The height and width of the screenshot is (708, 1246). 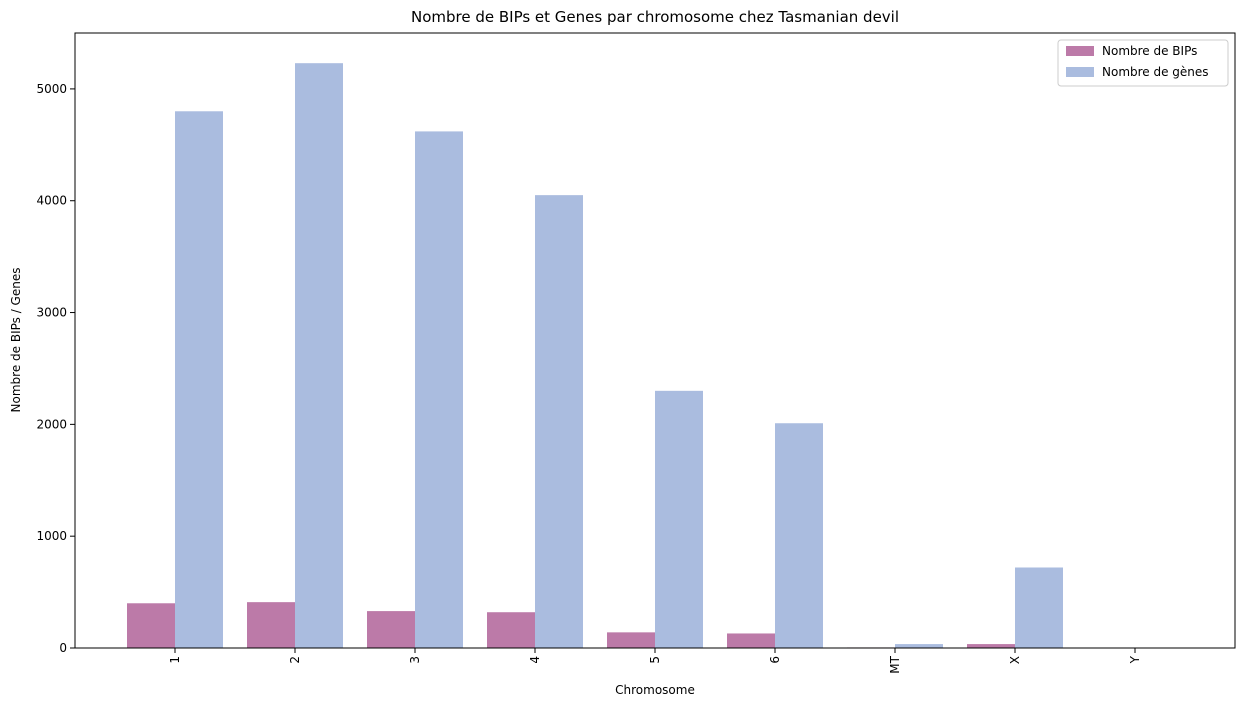 What do you see at coordinates (1015, 660) in the screenshot?
I see `x-tick-label: X` at bounding box center [1015, 660].